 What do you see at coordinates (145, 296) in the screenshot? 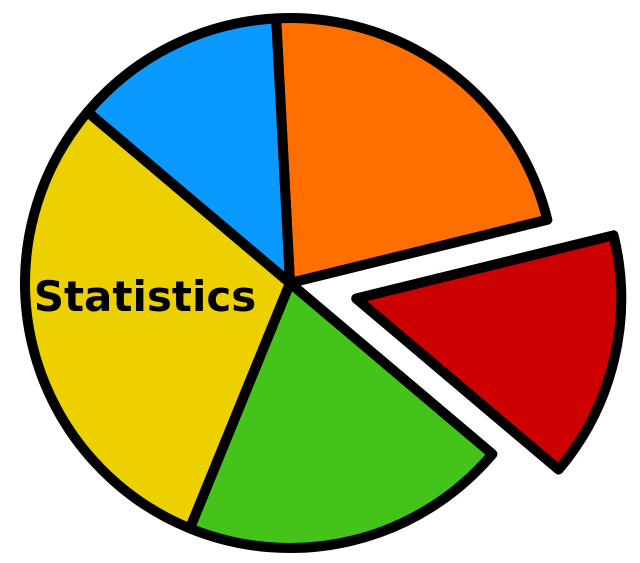
I see `slice-label-statistics: Statistics` at bounding box center [145, 296].